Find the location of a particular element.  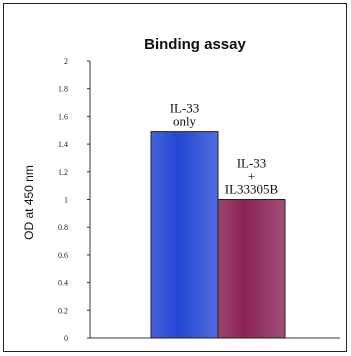

y-axis-ticks: 0 0.2 0.4 0.6 0.8 1 1.2 1.4 1.6 1.8 2 is located at coordinates (74, 200).